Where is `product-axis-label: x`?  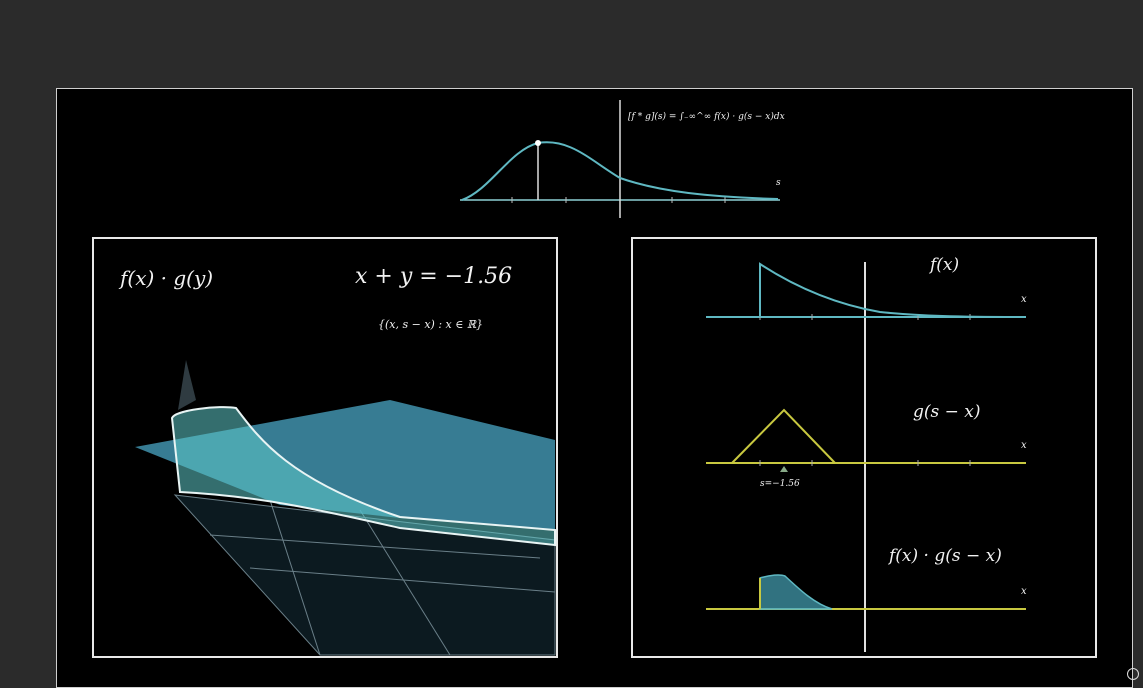 product-axis-label: x is located at coordinates (1024, 591).